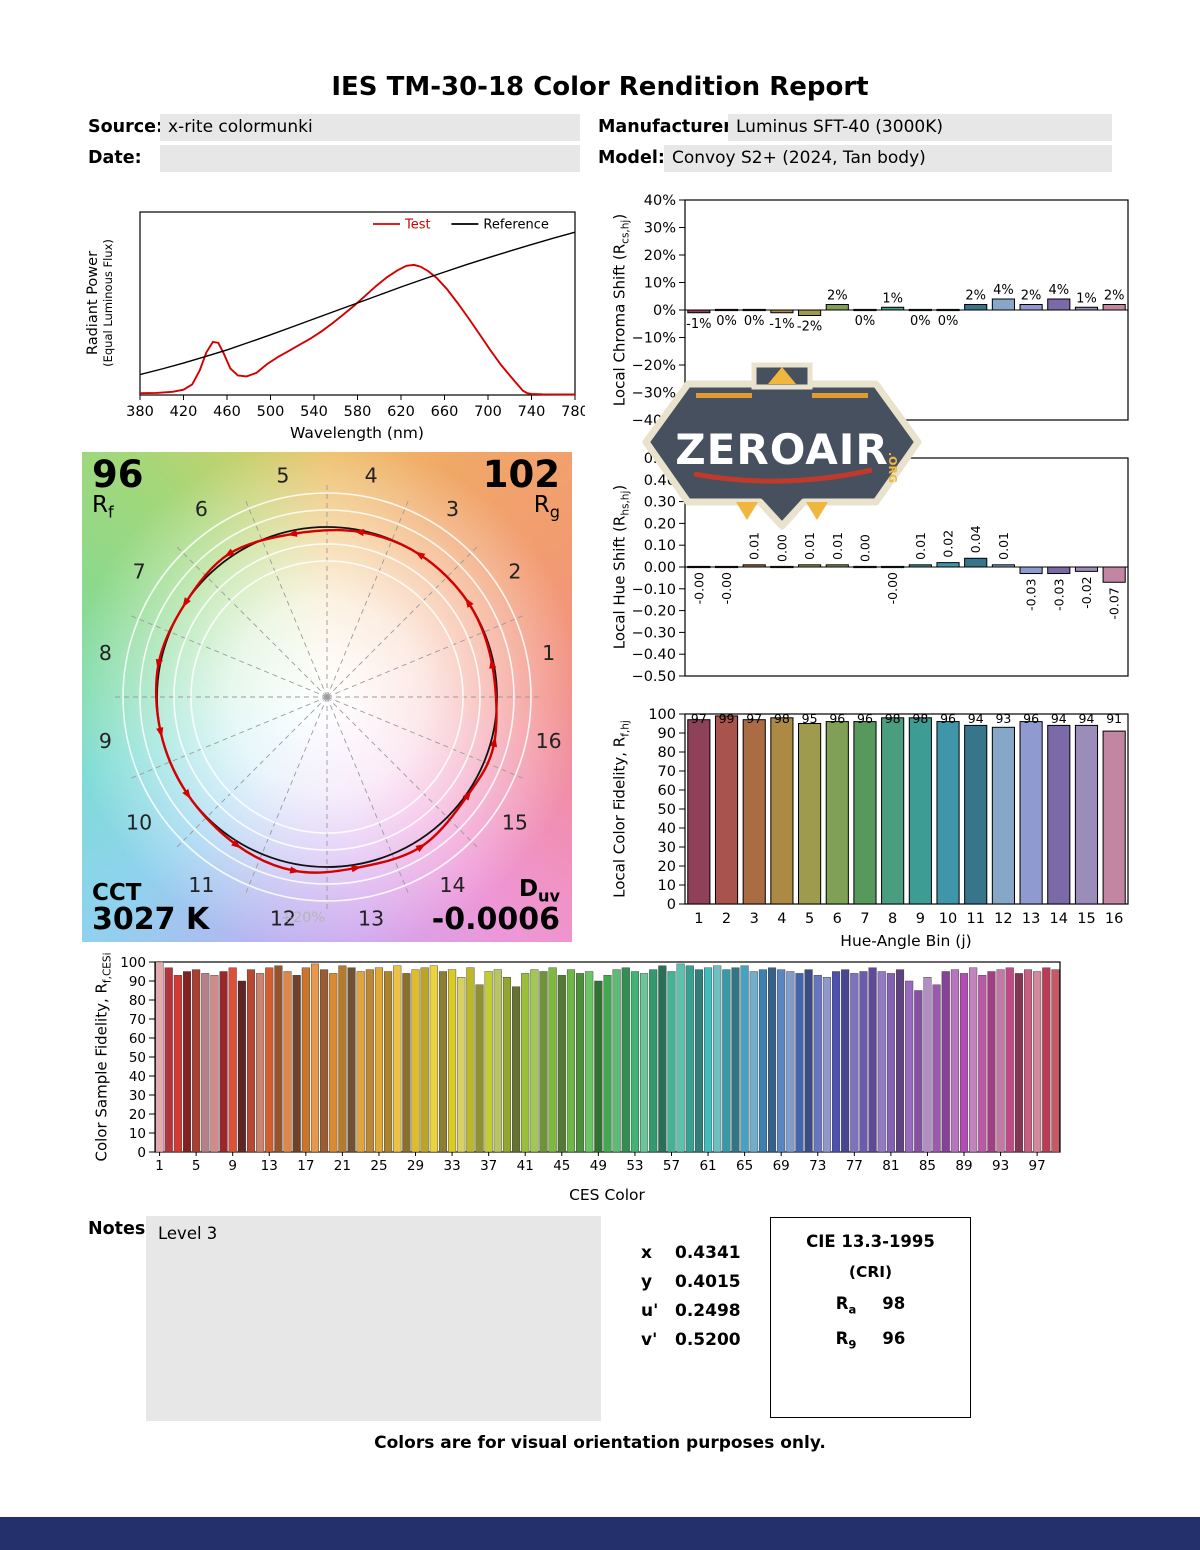  I want to click on bar-label: 0%, so click(726, 321).